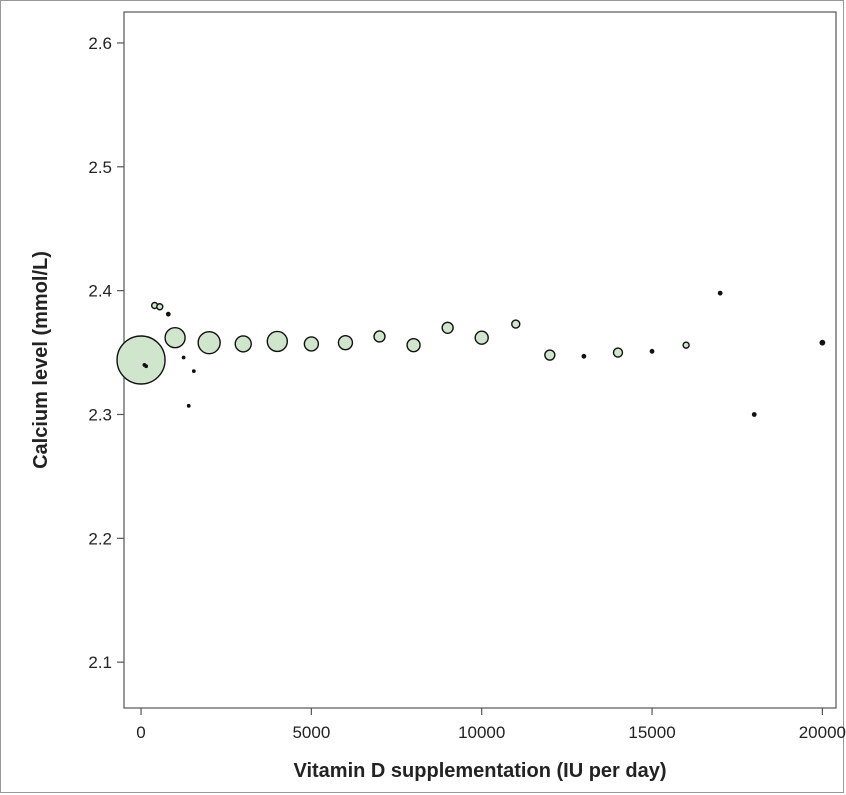 This screenshot has height=795, width=846. I want to click on x-axis-title: Vitamin D supplementation (IU per day), so click(479, 771).